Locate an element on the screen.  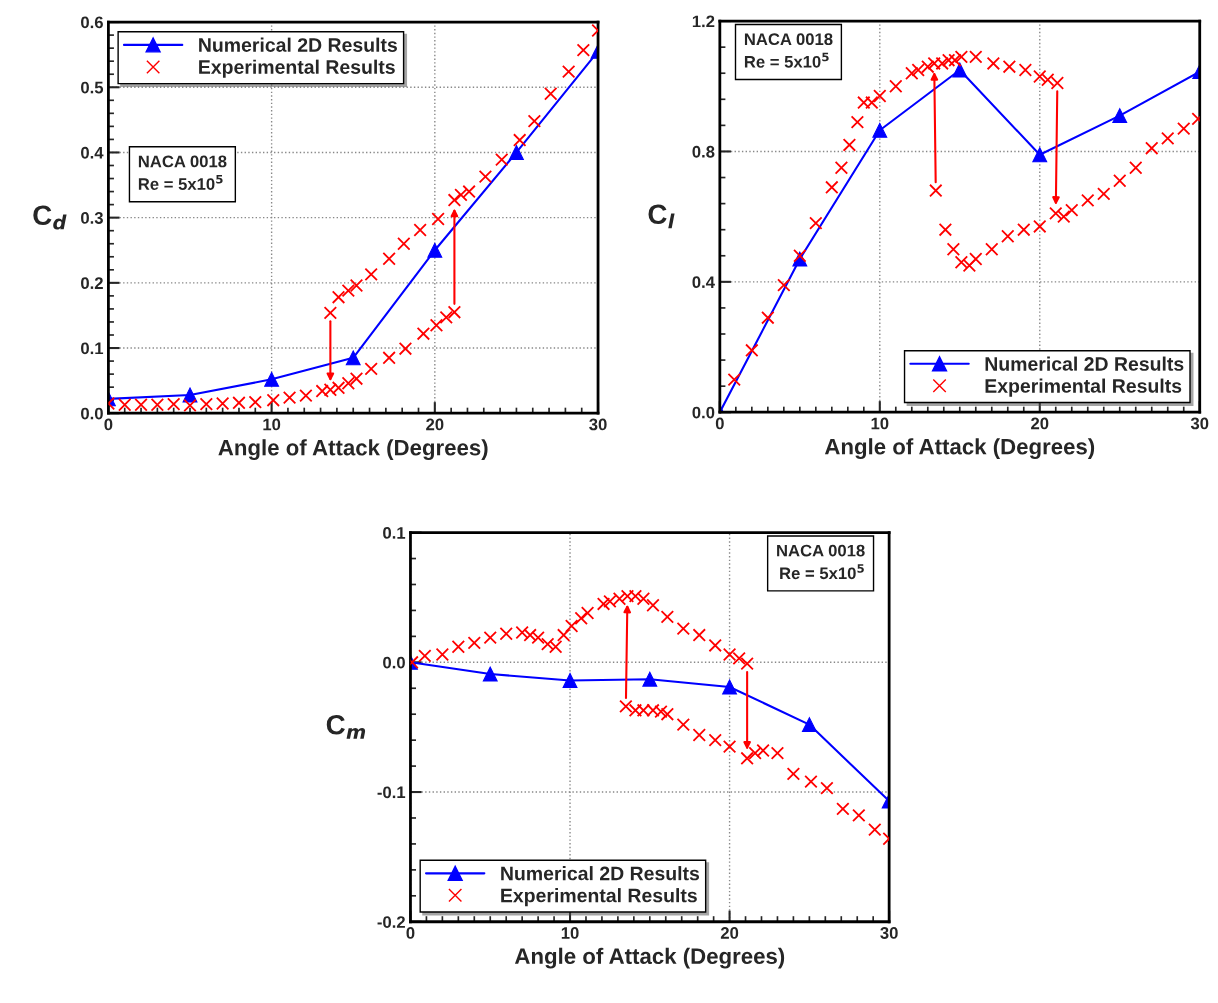
y-tick-label: 0.4 is located at coordinates (703, 282).